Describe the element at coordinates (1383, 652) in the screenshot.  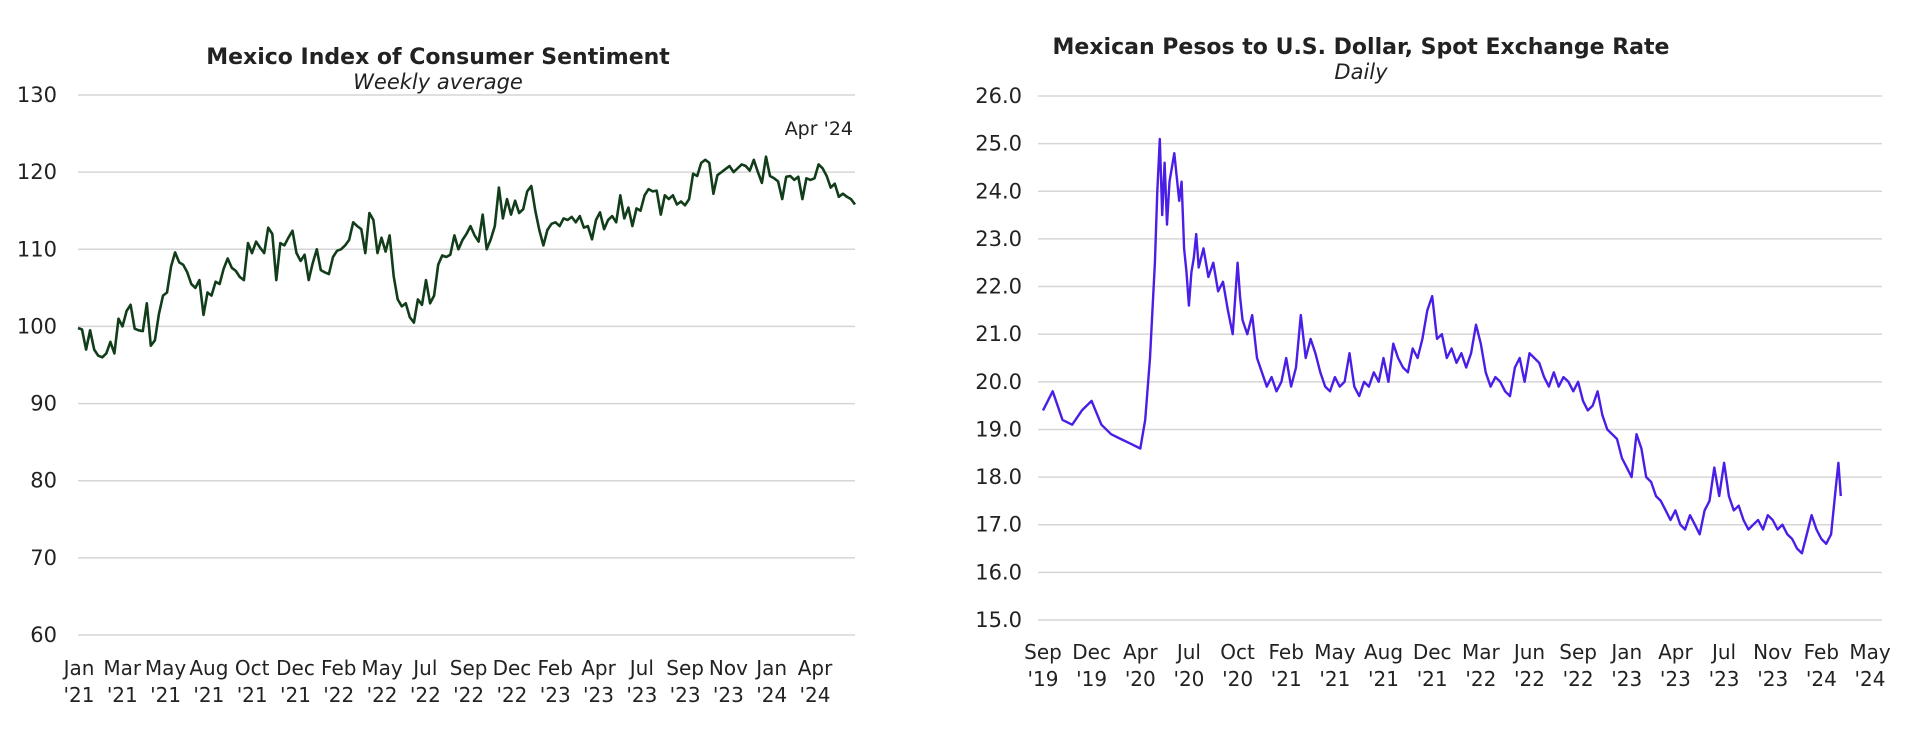
I see `right-x-tick-label: Aug` at that location.